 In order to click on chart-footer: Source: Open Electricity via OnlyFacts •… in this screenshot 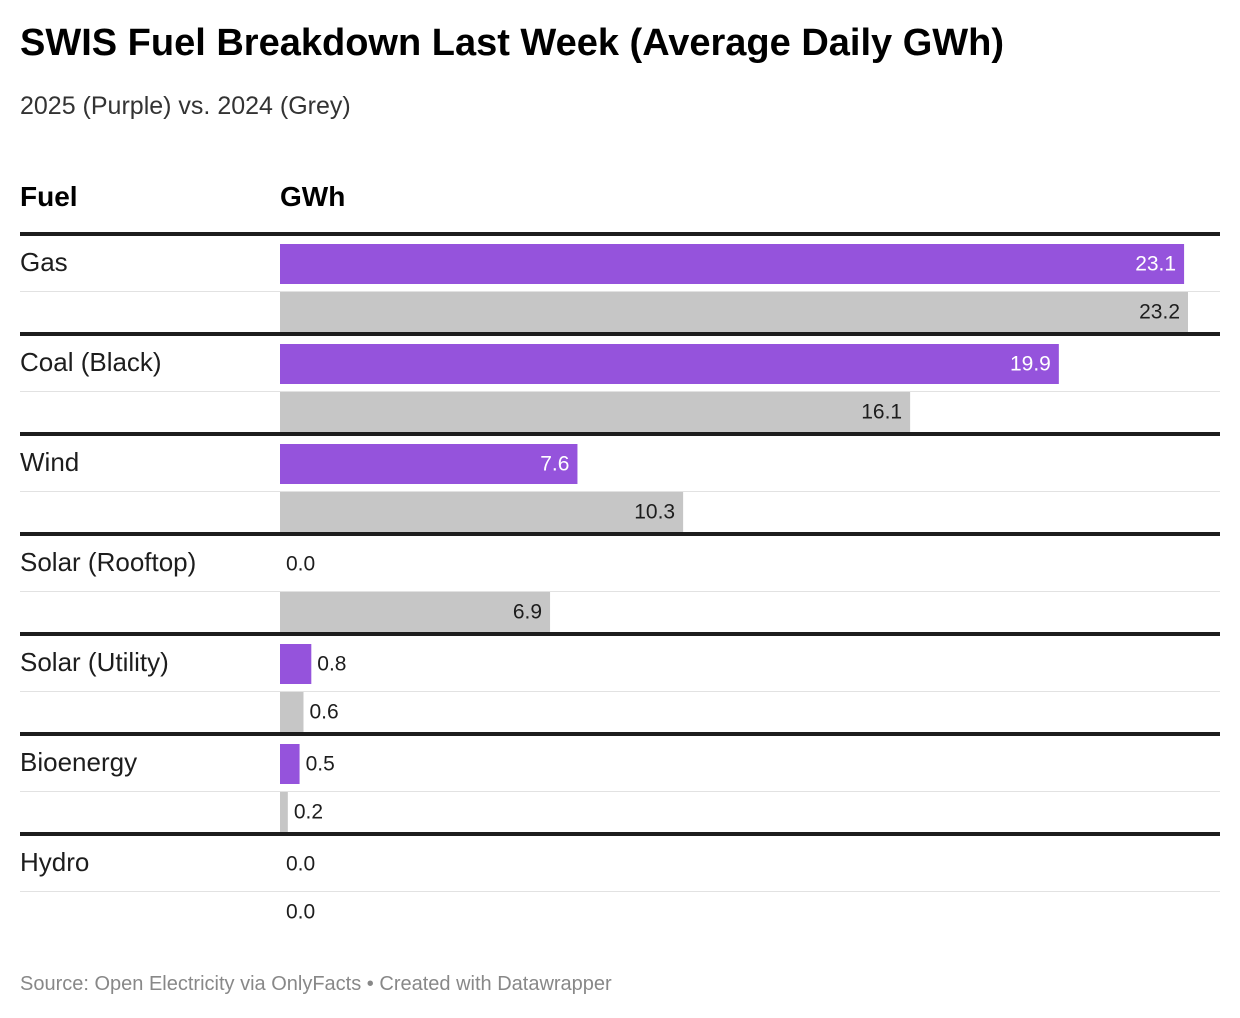, I will do `click(316, 984)`.